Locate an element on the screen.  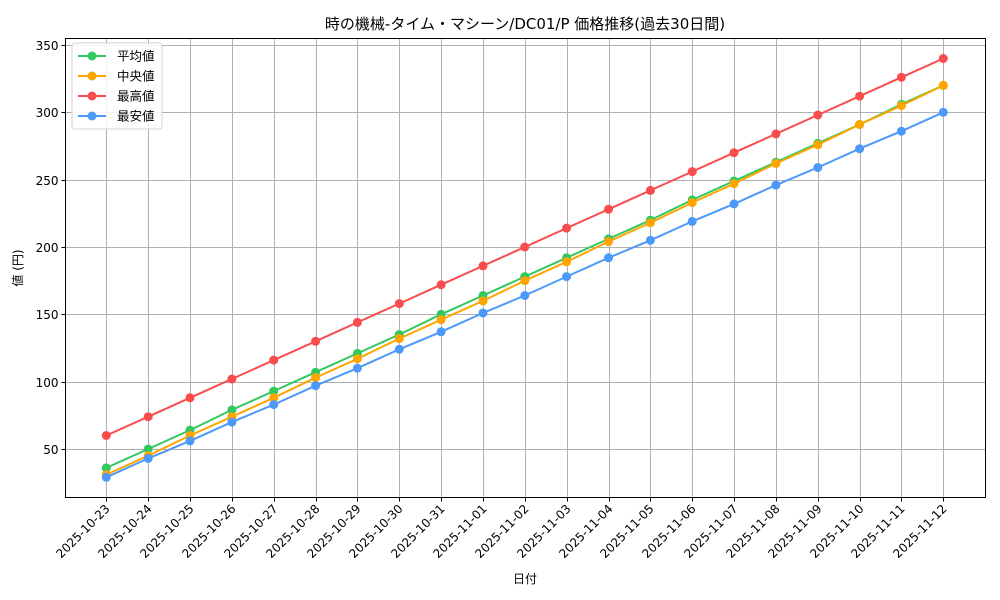
y-tick-label: 250 is located at coordinates (47, 181).